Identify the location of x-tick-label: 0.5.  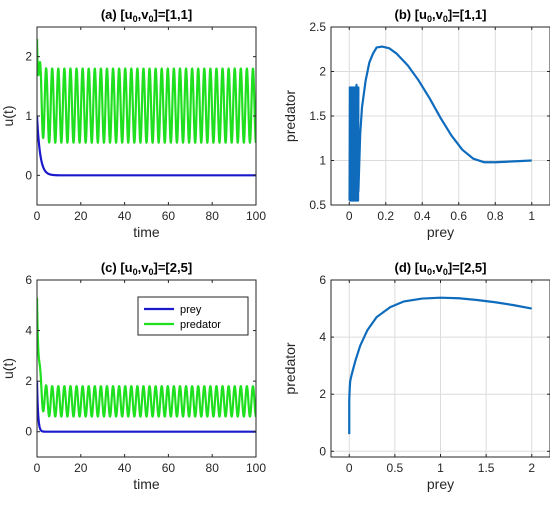
(395, 468).